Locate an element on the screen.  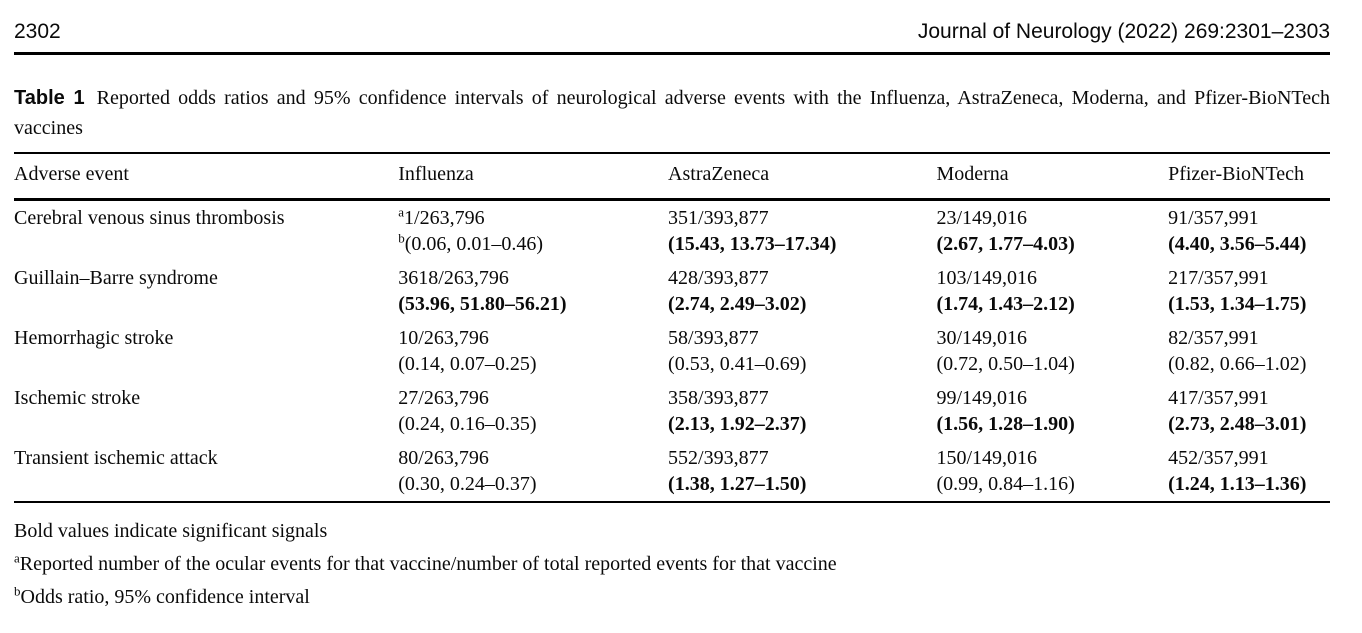
count-value: 80/263,796 is located at coordinates (443, 458).